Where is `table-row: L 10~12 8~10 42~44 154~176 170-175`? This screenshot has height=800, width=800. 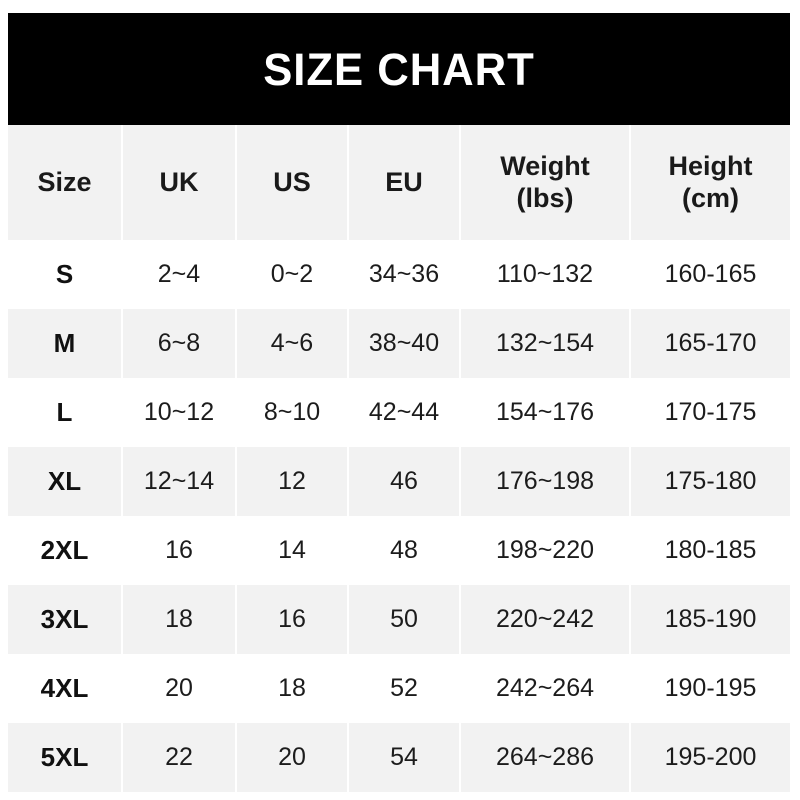
table-row: L 10~12 8~10 42~44 154~176 170-175 is located at coordinates (399, 412).